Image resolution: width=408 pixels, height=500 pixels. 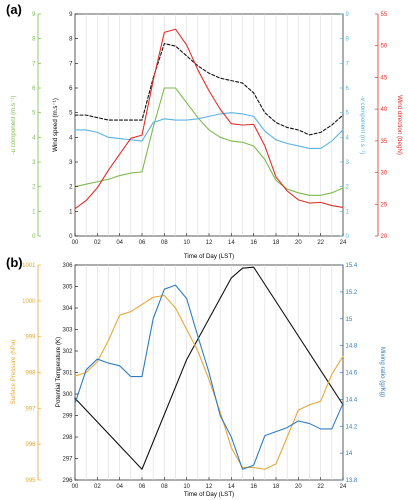 What do you see at coordinates (231, 487) in the screenshot?
I see `panel-b-xtick-label: 14` at bounding box center [231, 487].